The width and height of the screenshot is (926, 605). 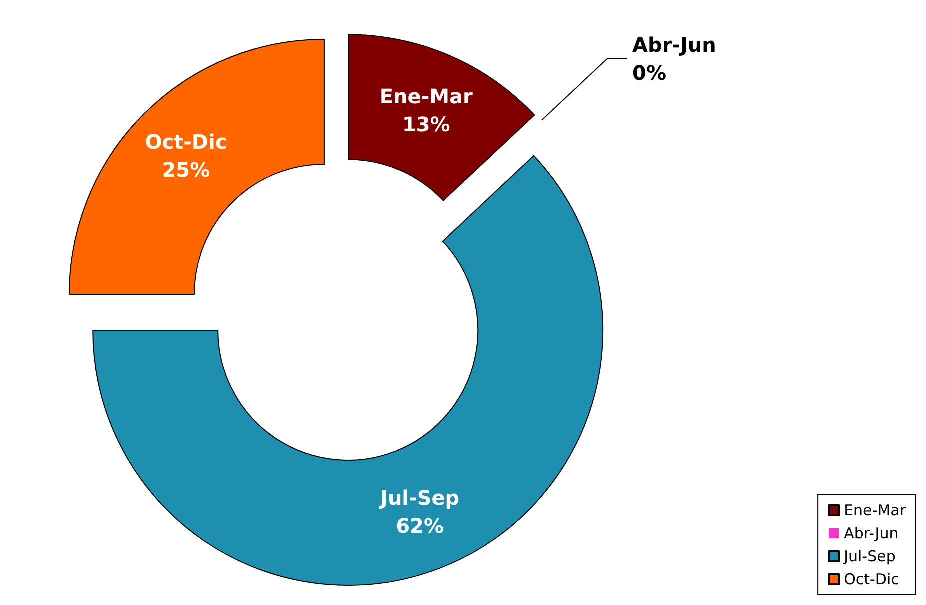 I want to click on slice-label: Ene-Mar, so click(x=427, y=96).